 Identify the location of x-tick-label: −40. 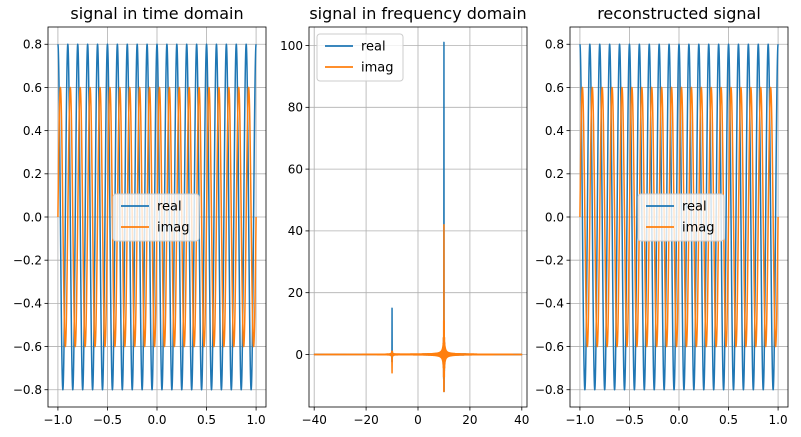
(314, 420).